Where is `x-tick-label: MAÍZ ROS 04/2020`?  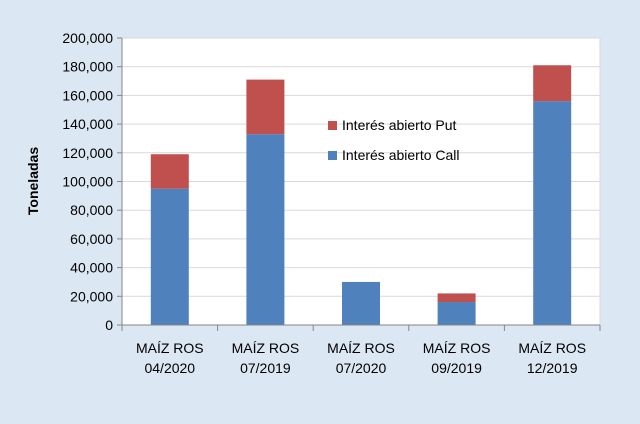 x-tick-label: MAÍZ ROS 04/2020 is located at coordinates (170, 358).